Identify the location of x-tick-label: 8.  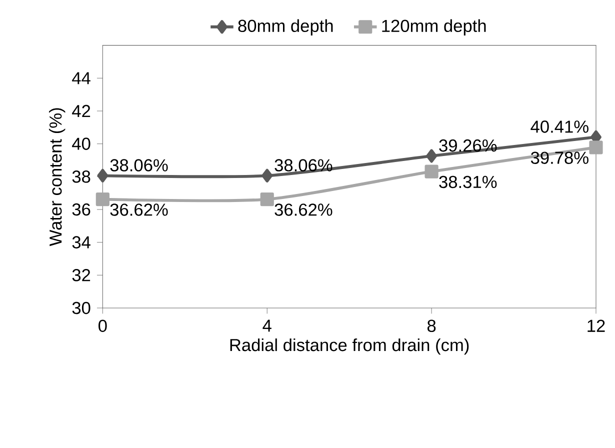
(431, 326).